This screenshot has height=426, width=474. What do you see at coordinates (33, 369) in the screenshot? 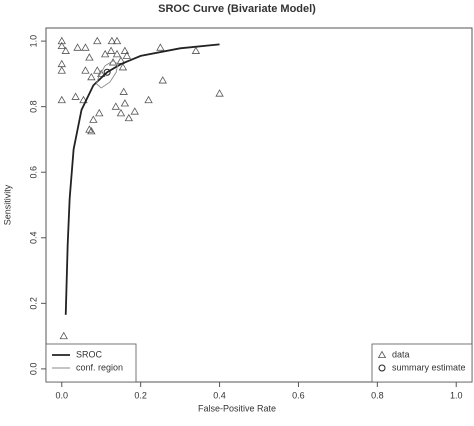
I see `y-tick-label: 0.0` at bounding box center [33, 369].